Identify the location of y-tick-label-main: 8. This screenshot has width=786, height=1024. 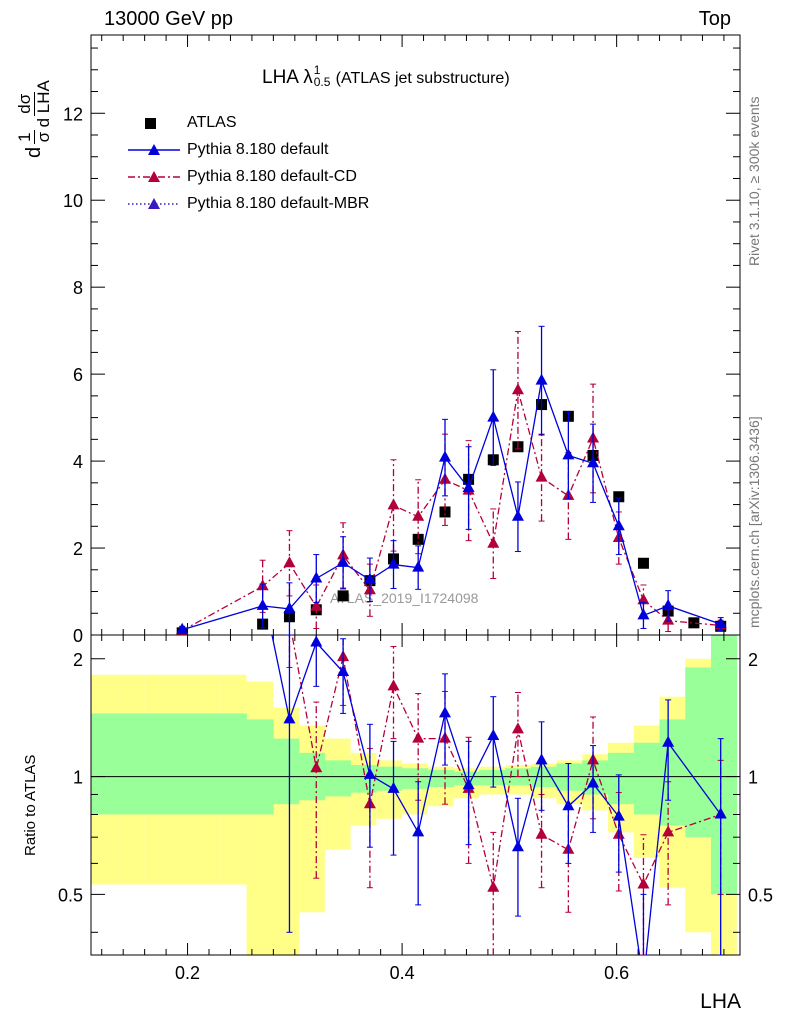
(78, 288).